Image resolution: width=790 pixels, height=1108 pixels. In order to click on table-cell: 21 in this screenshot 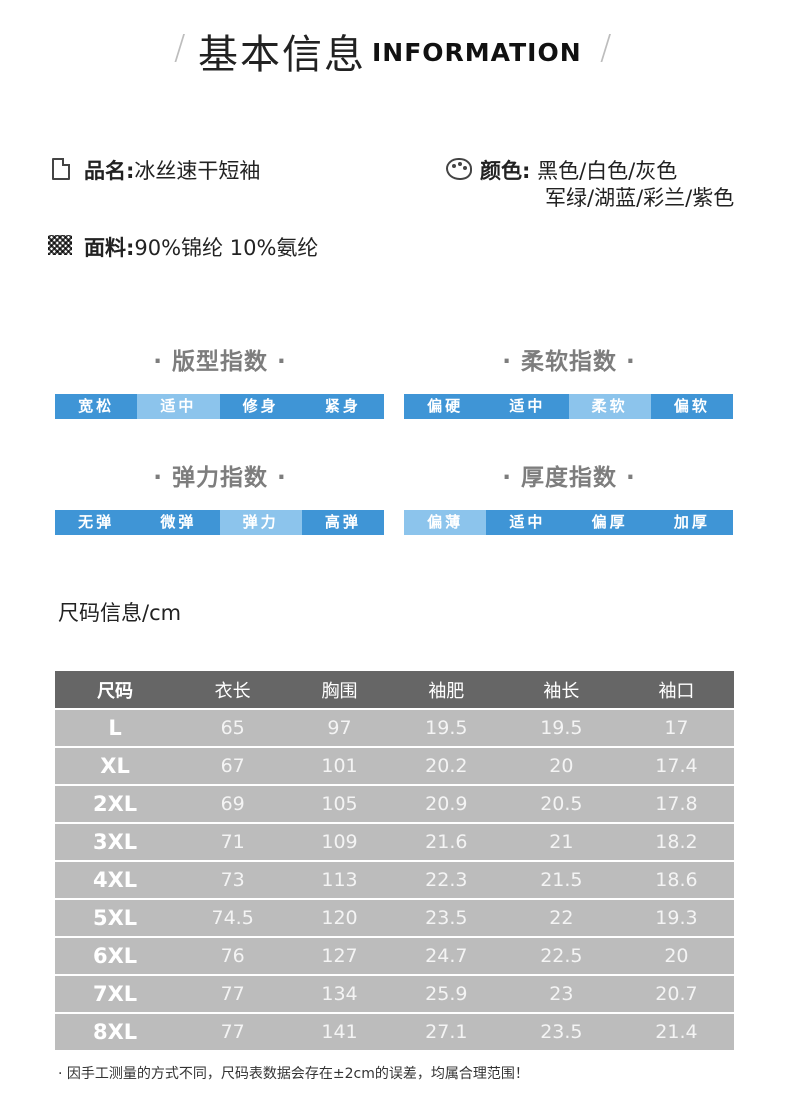, I will do `click(561, 841)`.